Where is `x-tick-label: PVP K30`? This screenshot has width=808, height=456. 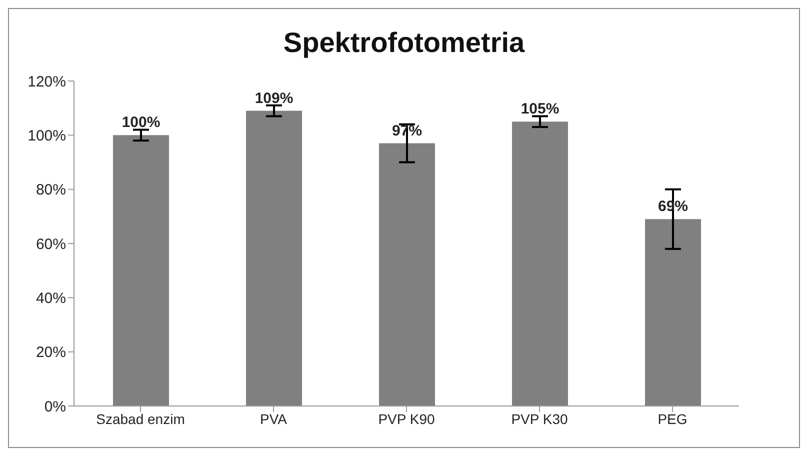 x-tick-label: PVP K30 is located at coordinates (539, 418).